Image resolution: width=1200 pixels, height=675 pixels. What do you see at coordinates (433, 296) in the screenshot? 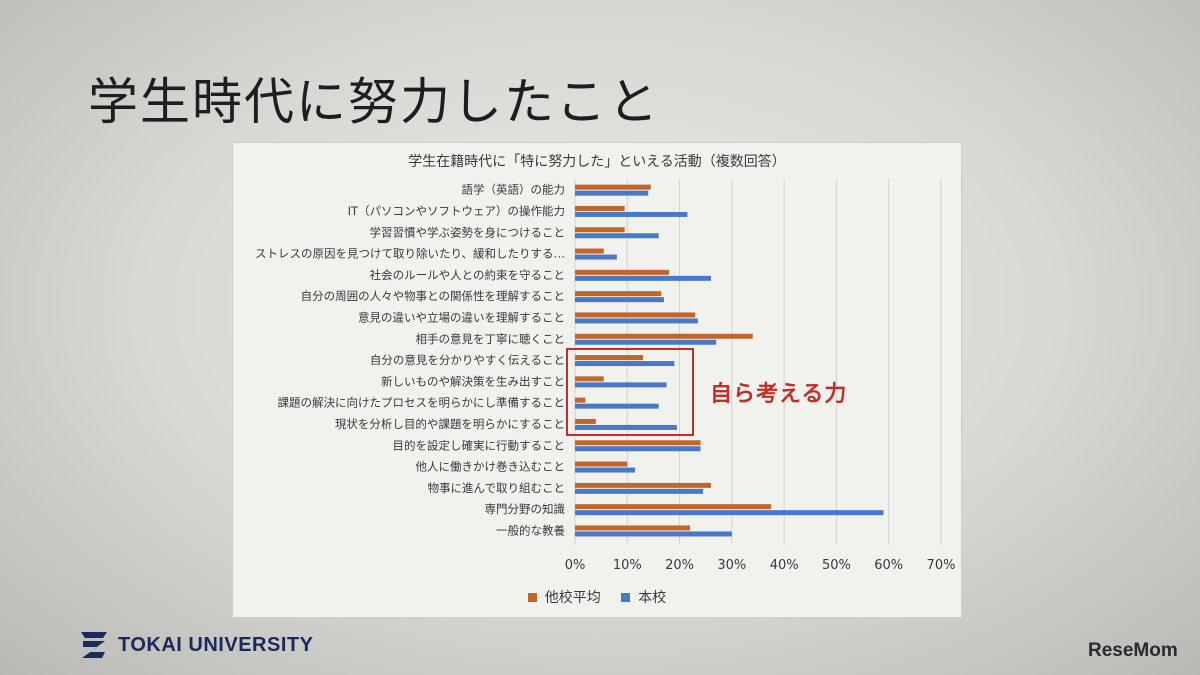
I see `category-label: 自分の周囲の人々や物事との関係性を理解すること` at bounding box center [433, 296].